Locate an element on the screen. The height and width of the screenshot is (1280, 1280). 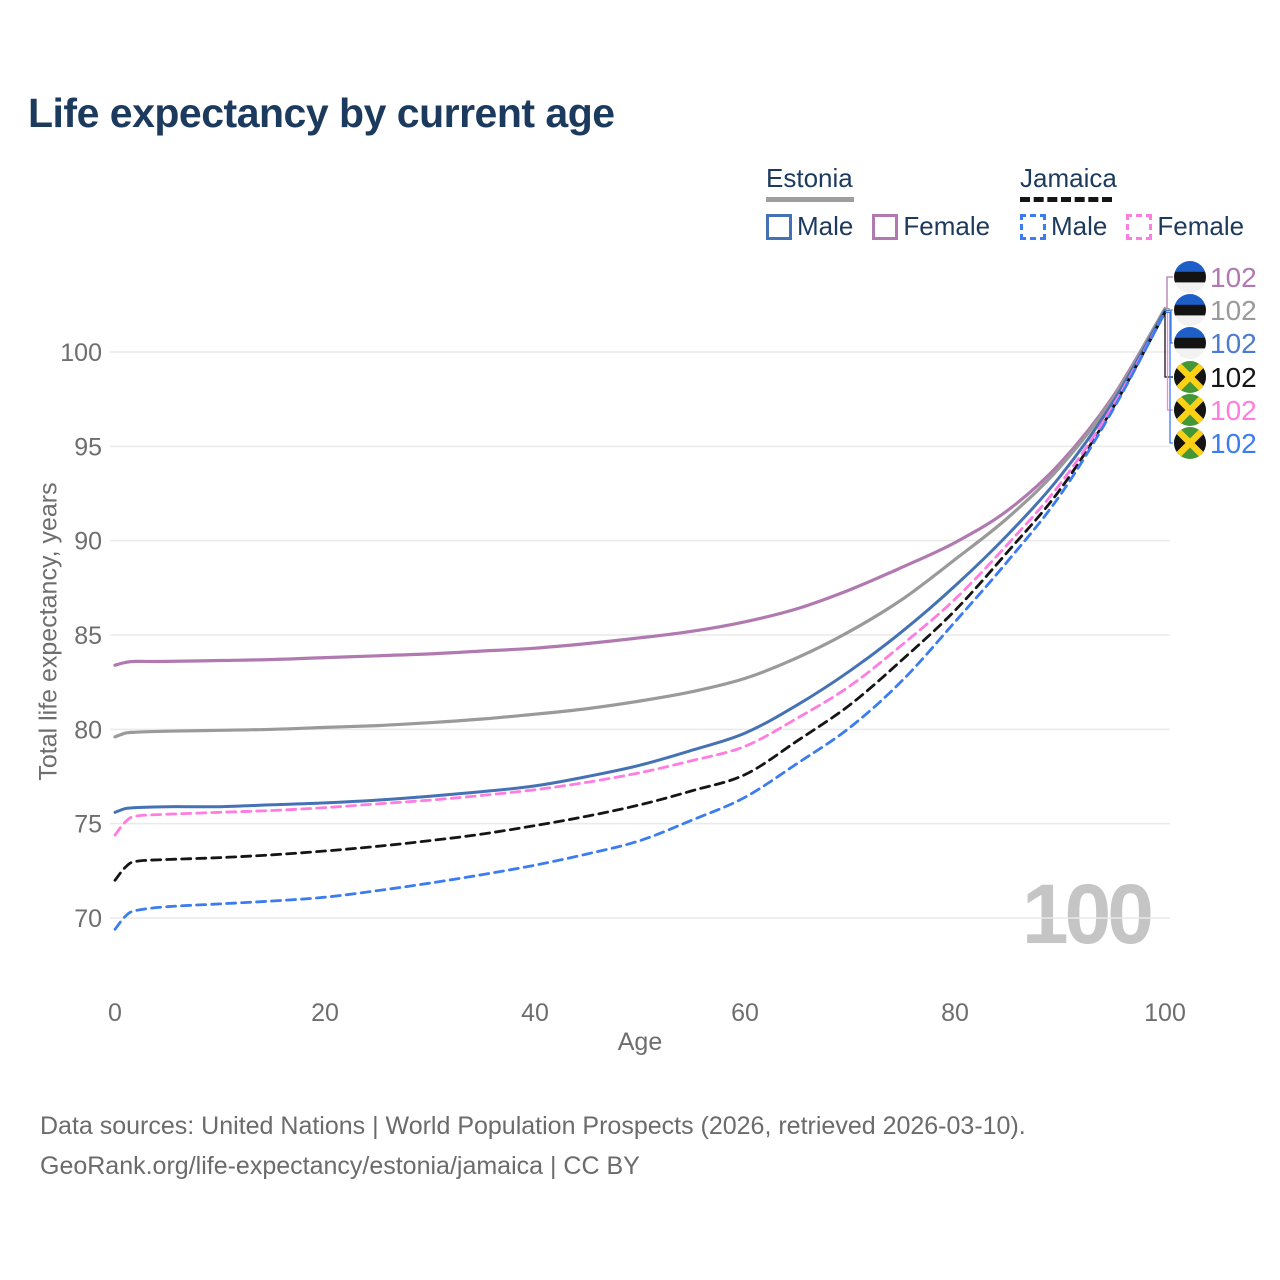
legend-item-jamaica-male: Male is located at coordinates (1063, 226).